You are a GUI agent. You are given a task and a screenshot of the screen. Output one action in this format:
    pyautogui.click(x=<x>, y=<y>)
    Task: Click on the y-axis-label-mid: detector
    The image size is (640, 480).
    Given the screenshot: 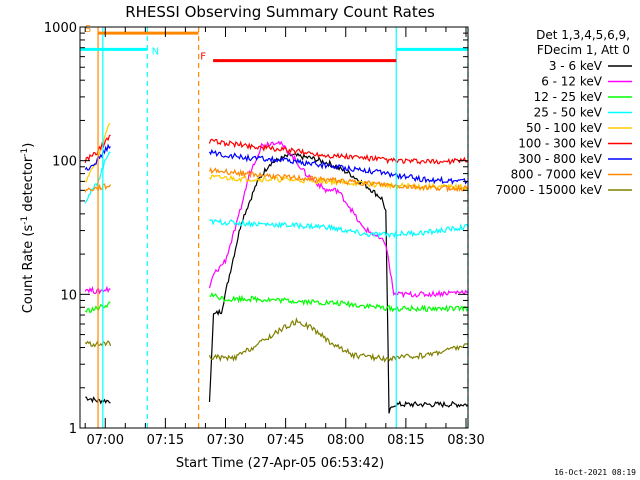 What is the action you would take?
    pyautogui.click(x=28, y=186)
    